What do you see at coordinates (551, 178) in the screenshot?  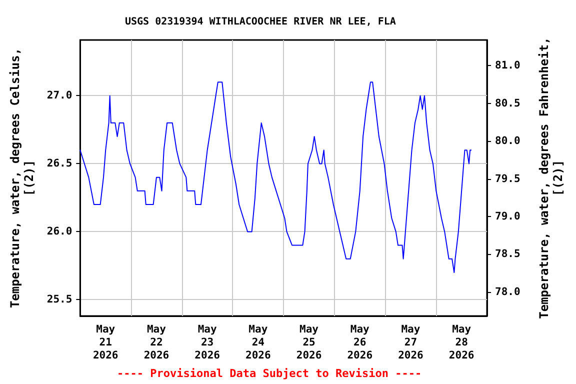 I see `y2-axis-title: Temperature, water, degrees Fahrenheit, [(2)]` at bounding box center [551, 178].